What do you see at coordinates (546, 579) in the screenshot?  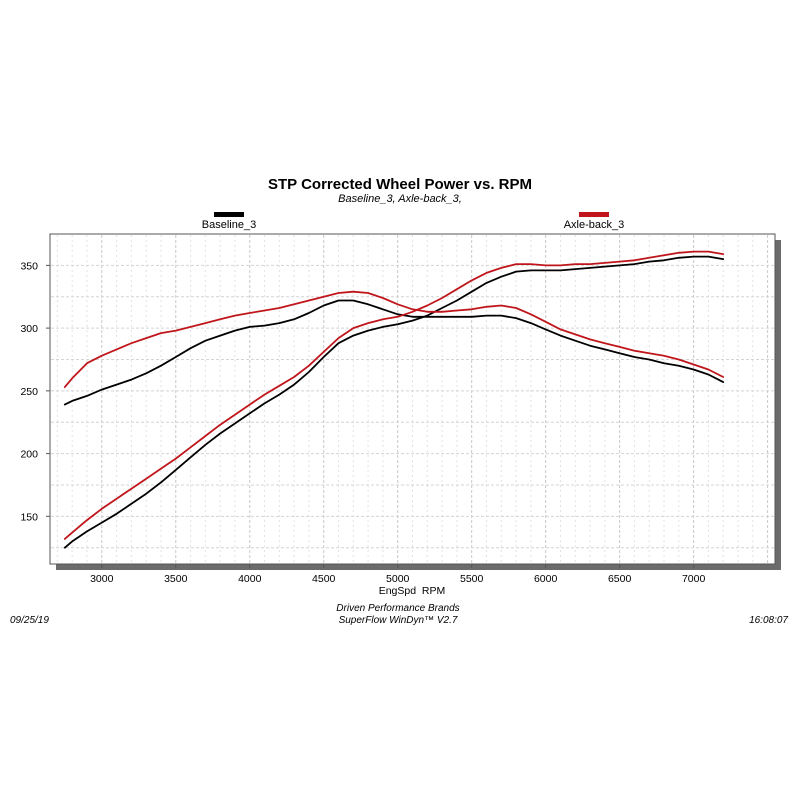 I see `x-tick-label: 6000` at bounding box center [546, 579].